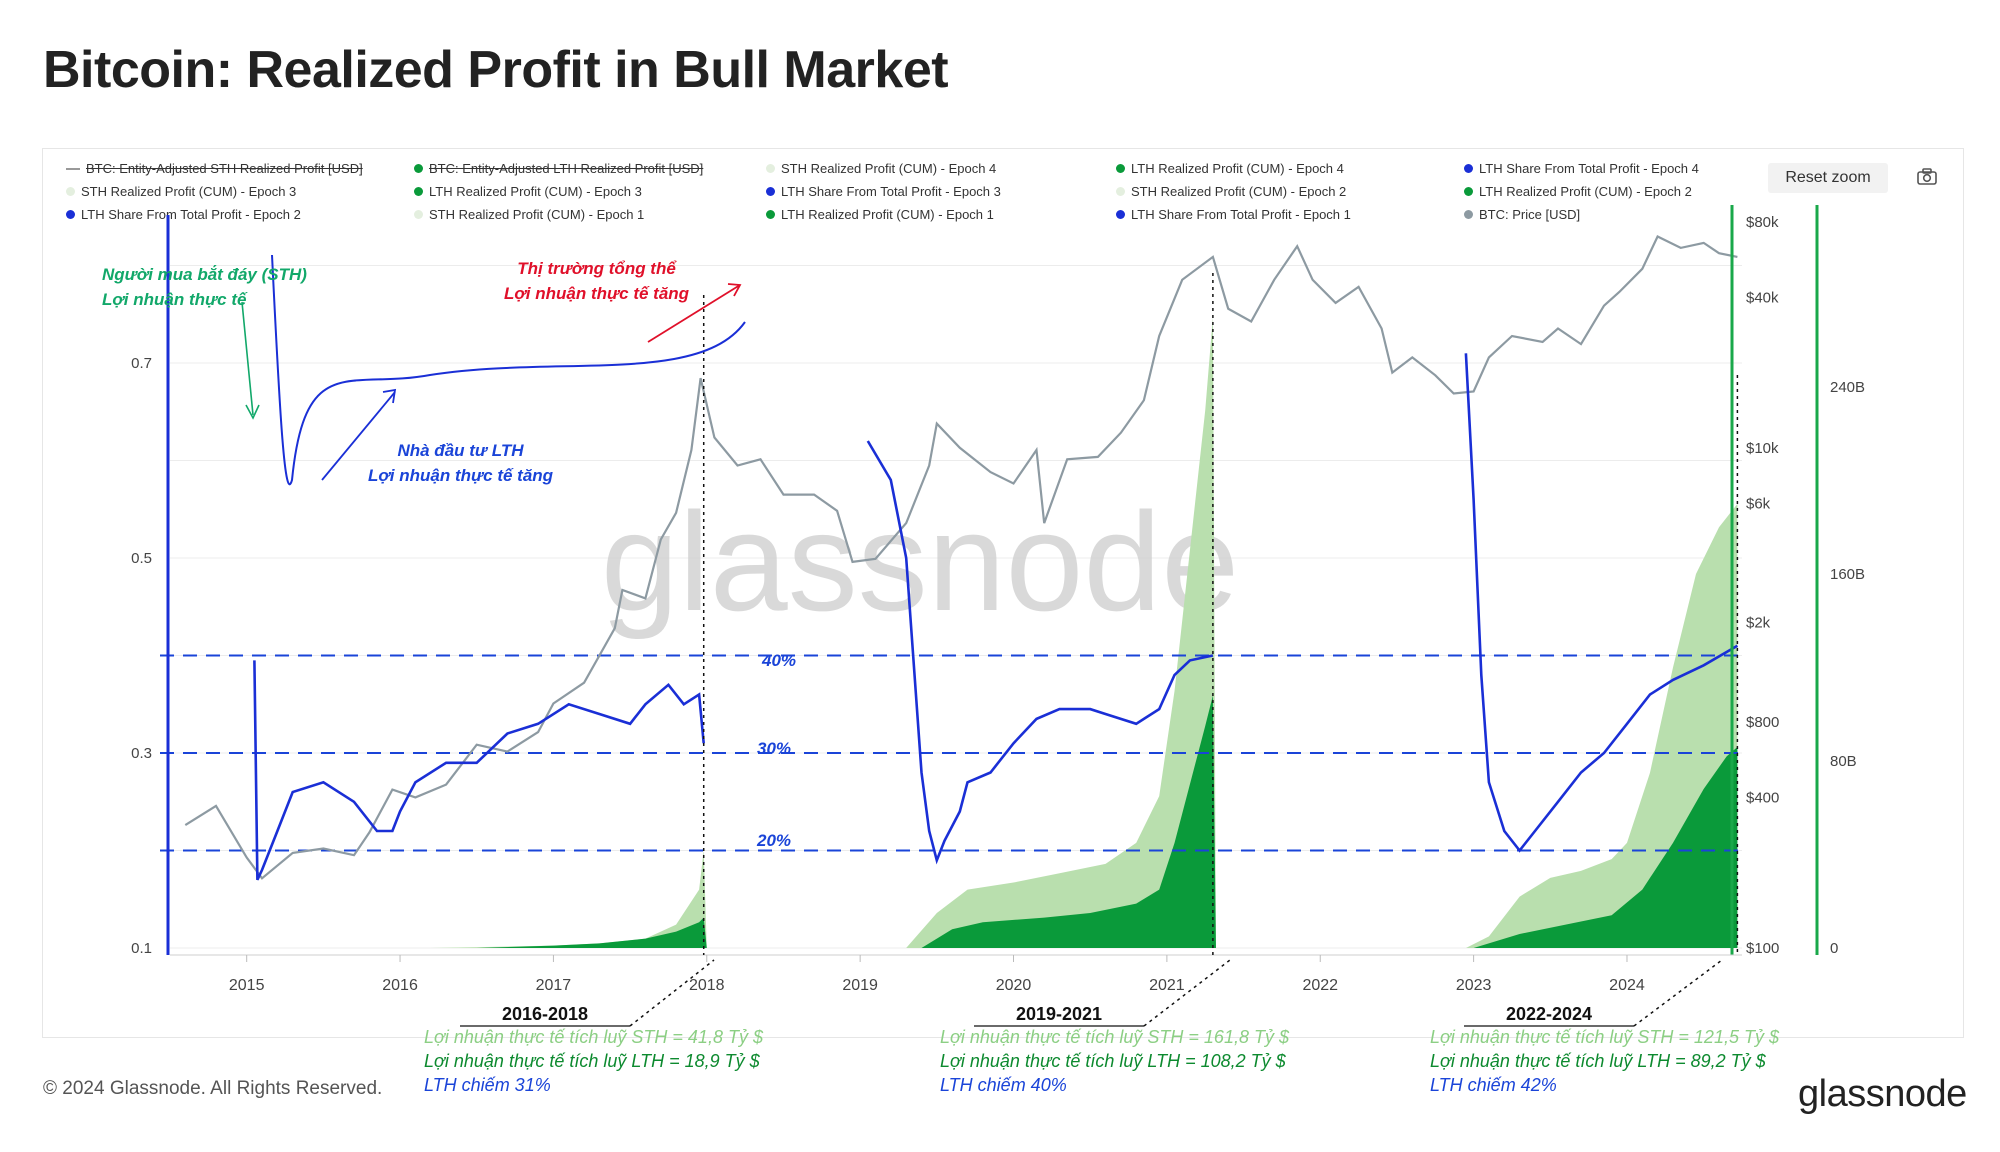 Image resolution: width=2000 pixels, height=1152 pixels. What do you see at coordinates (191, 214) in the screenshot?
I see `legend-label: LTH Share From Total Profit - Epoch 2` at bounding box center [191, 214].